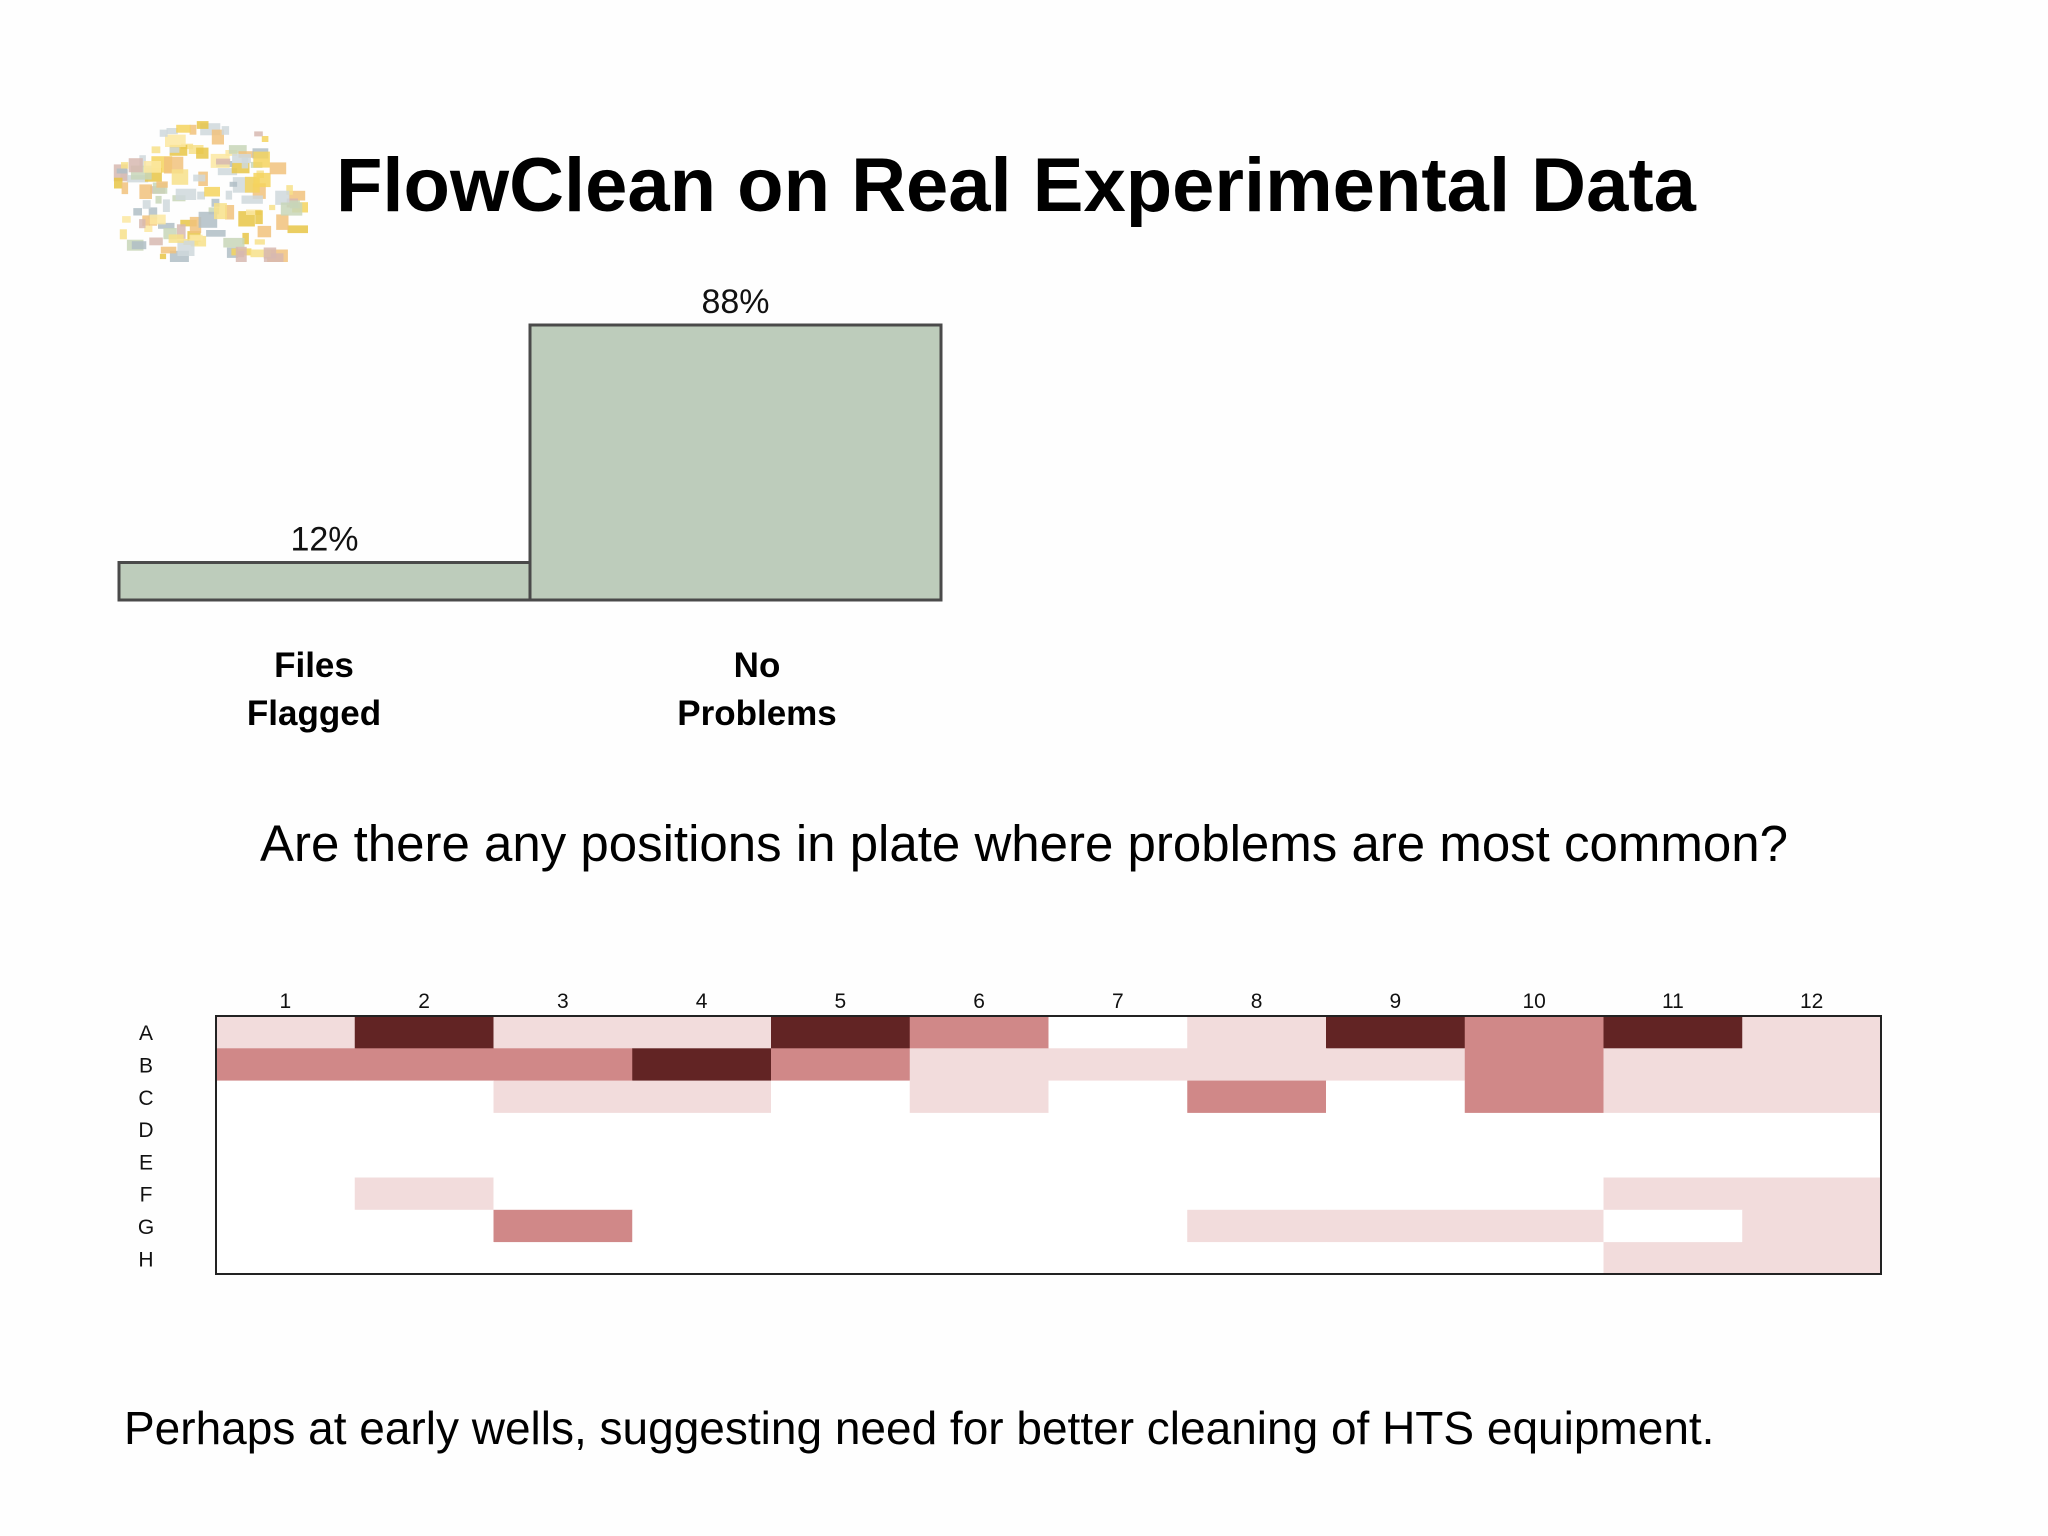 The width and height of the screenshot is (2048, 1536). Describe the element at coordinates (563, 1129) in the screenshot. I see `heat-cell-D3` at that location.